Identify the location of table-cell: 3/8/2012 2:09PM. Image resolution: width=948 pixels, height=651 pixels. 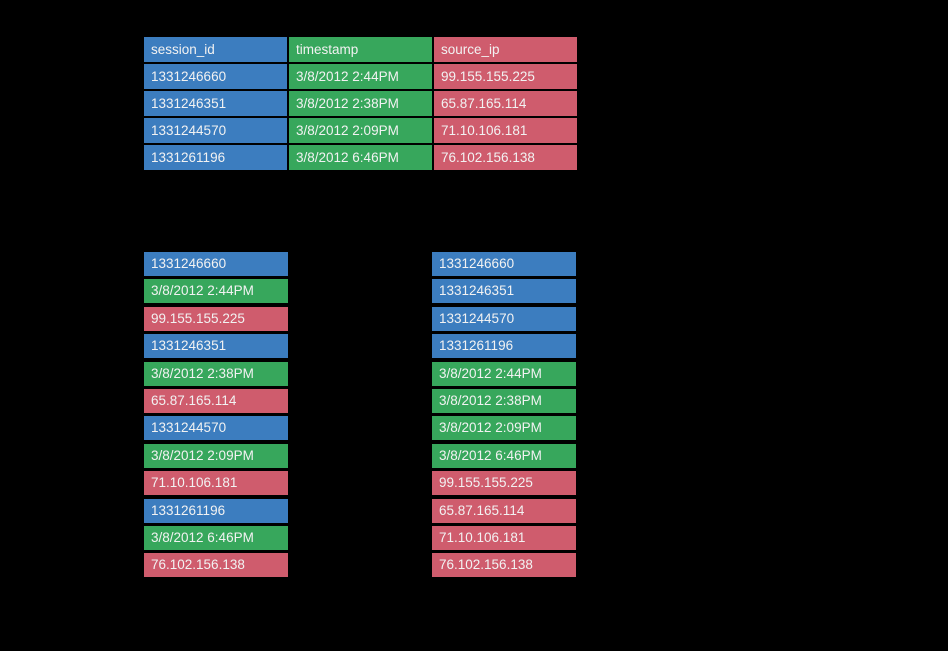
(360, 130).